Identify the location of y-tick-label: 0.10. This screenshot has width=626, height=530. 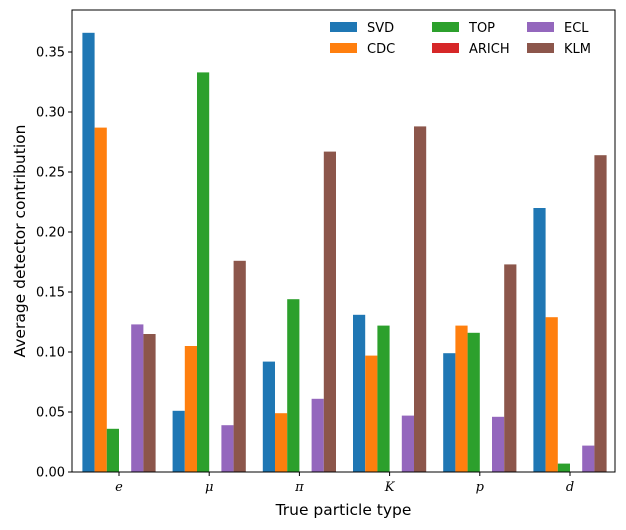
(50, 353).